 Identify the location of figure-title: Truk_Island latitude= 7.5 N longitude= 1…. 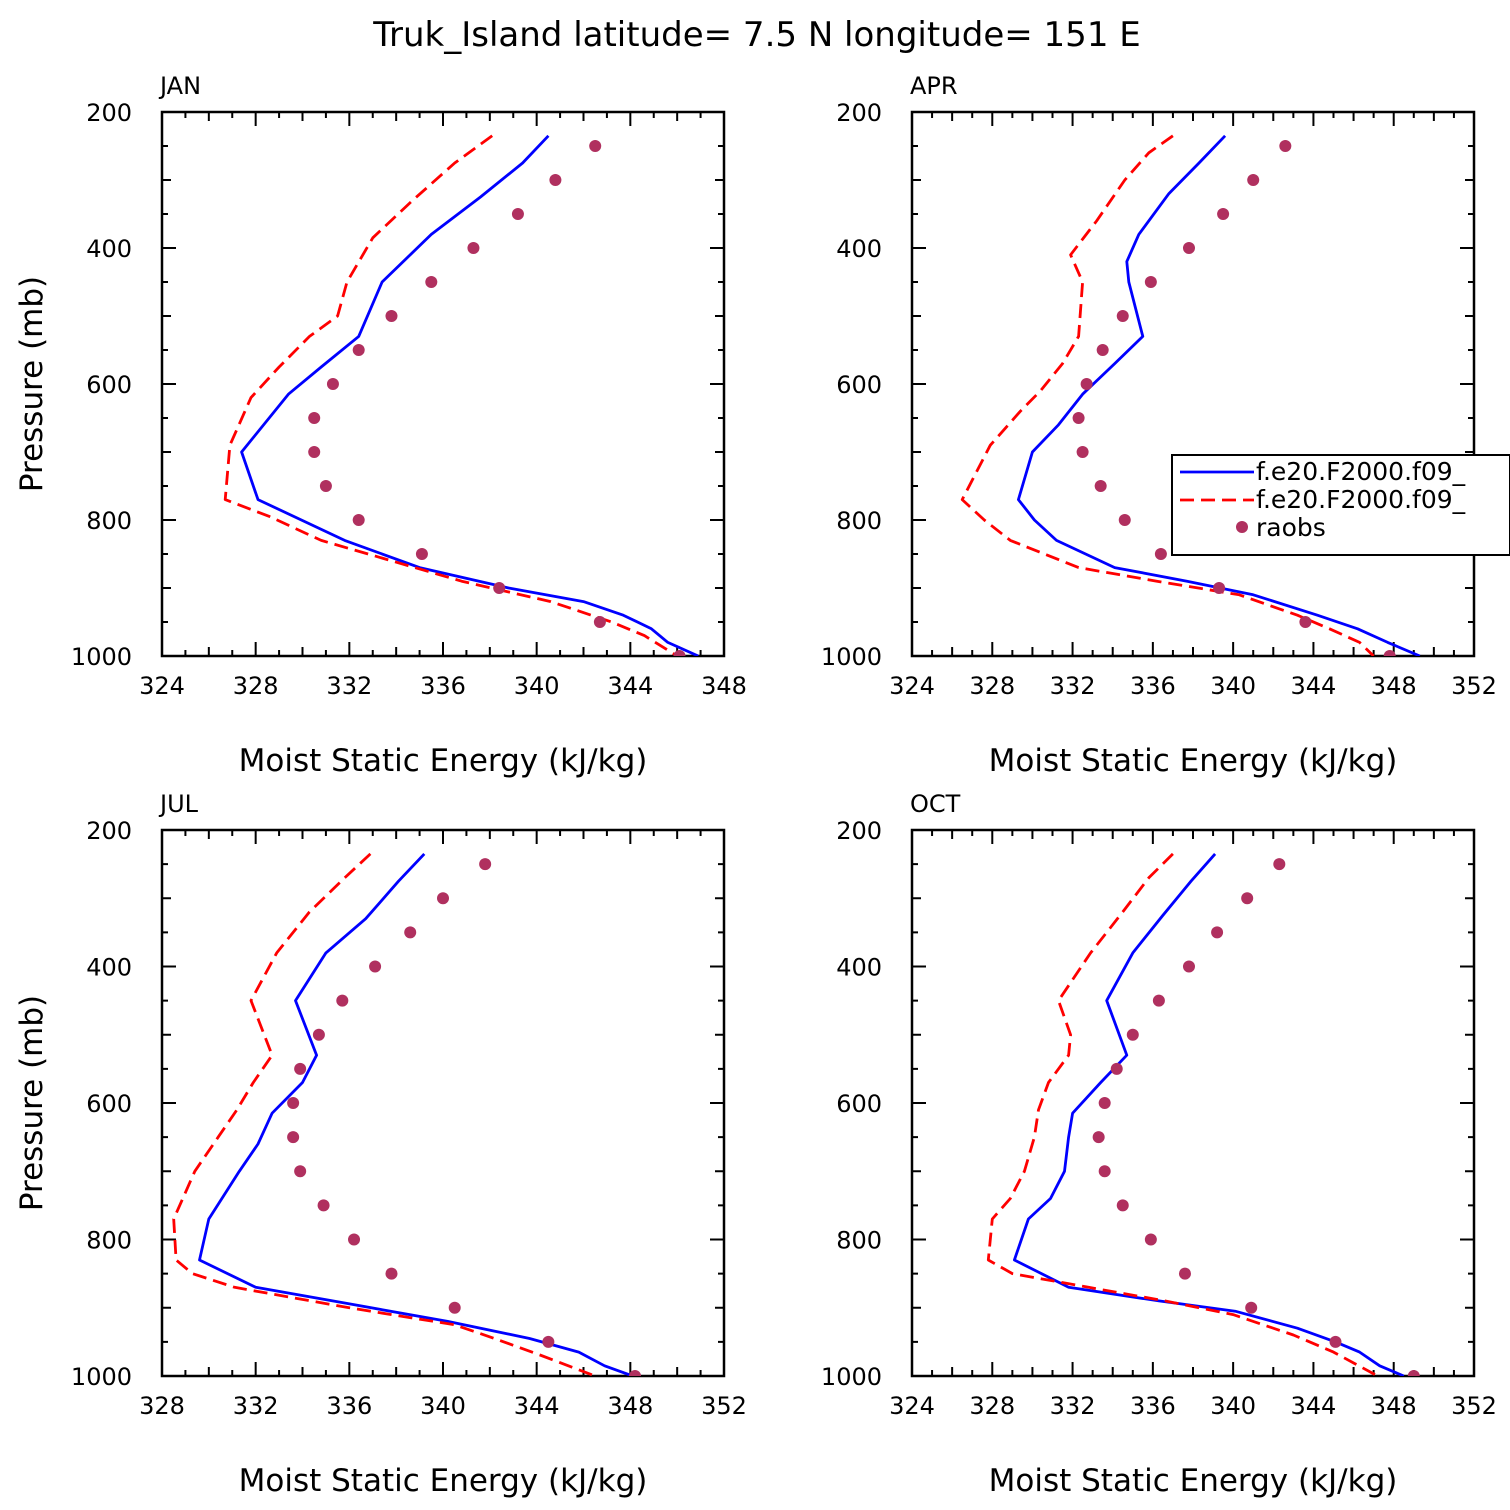
(756, 35).